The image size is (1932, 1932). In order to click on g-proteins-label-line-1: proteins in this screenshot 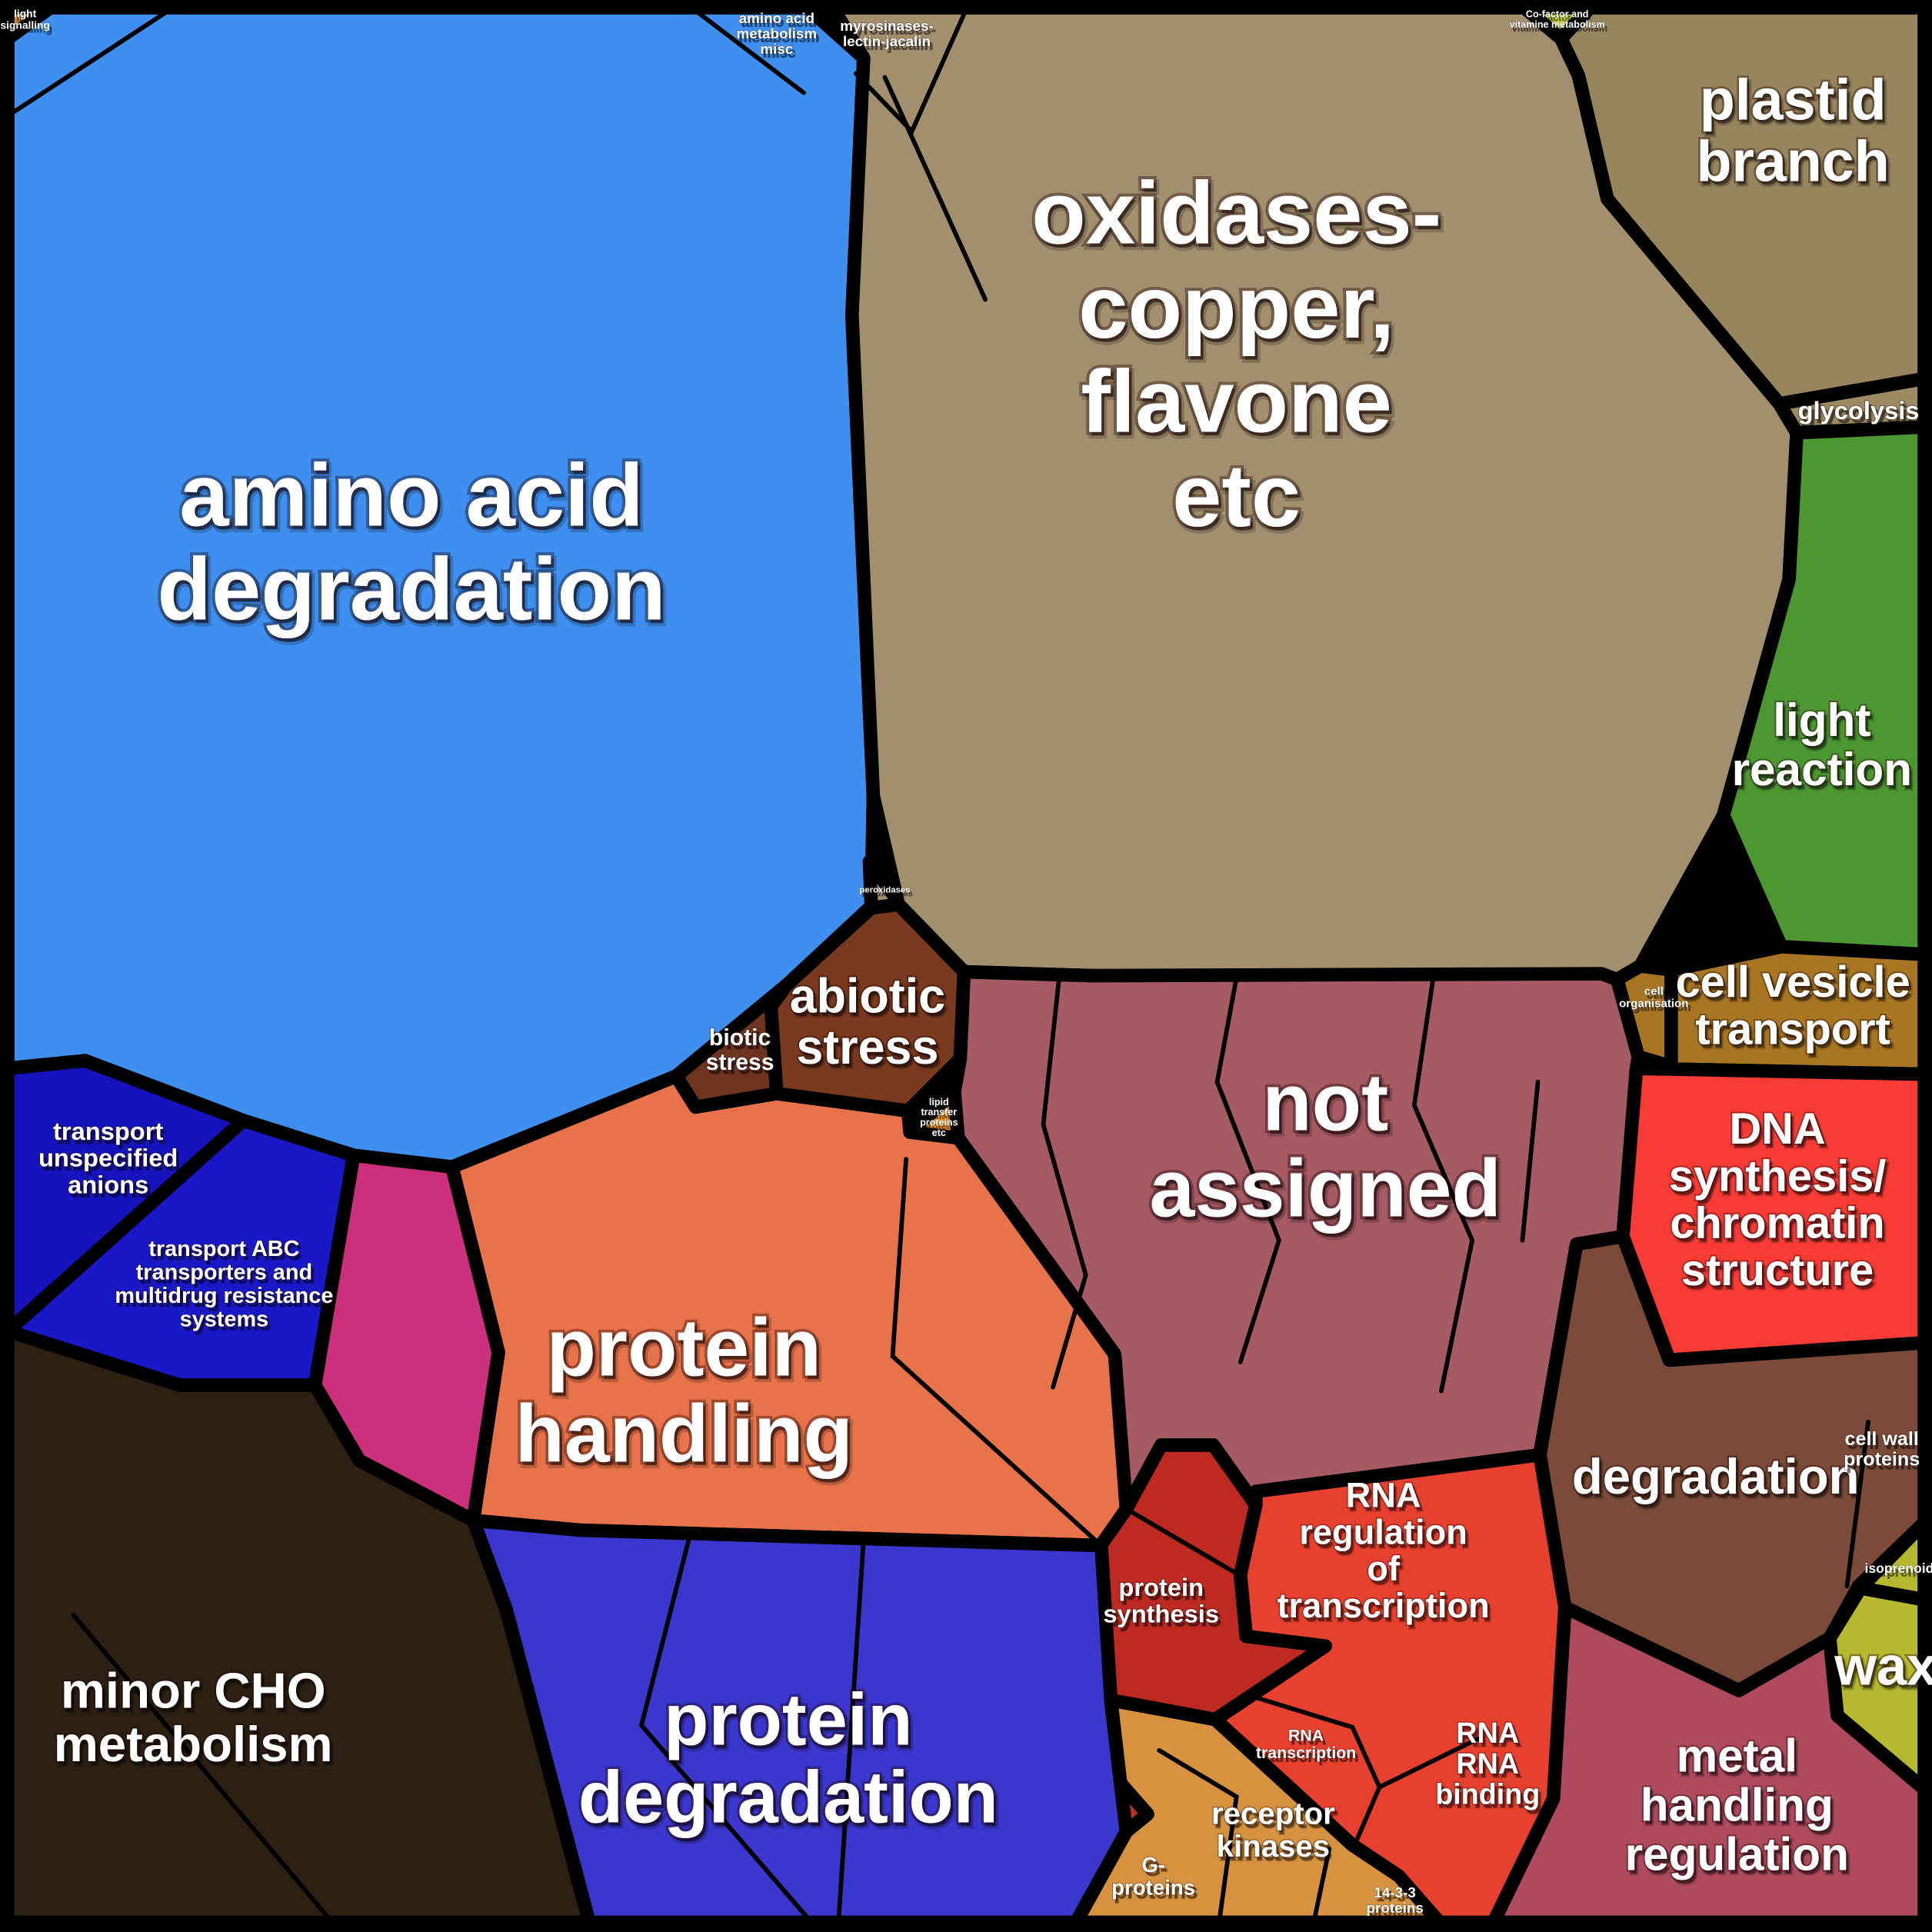, I will do `click(1153, 1887)`.